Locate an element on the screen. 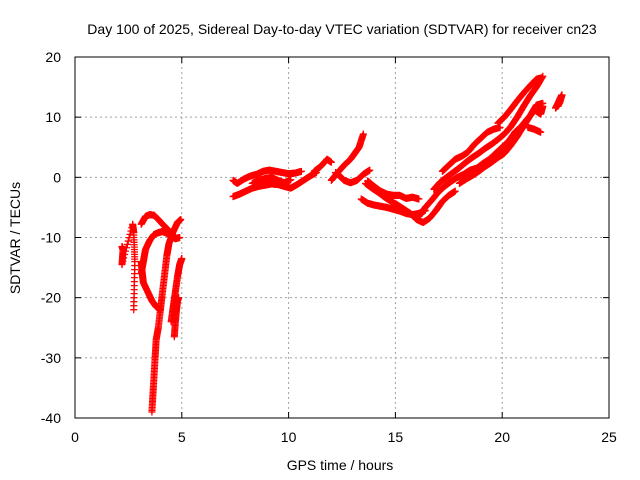 The height and width of the screenshot is (480, 640). series-track-j is located at coordinates (271, 180).